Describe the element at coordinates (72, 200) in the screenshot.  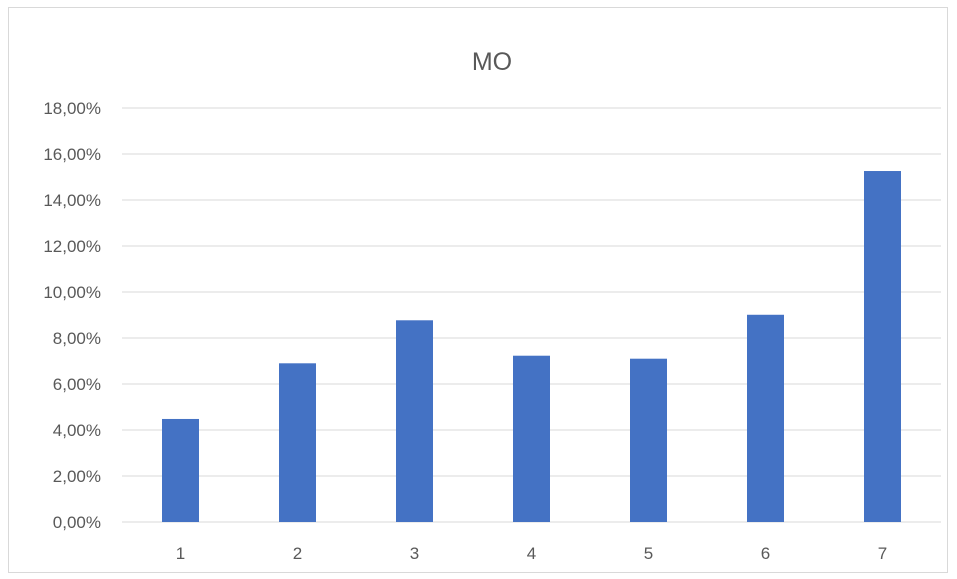
I see `y-tick-label-7: 14,00%` at that location.